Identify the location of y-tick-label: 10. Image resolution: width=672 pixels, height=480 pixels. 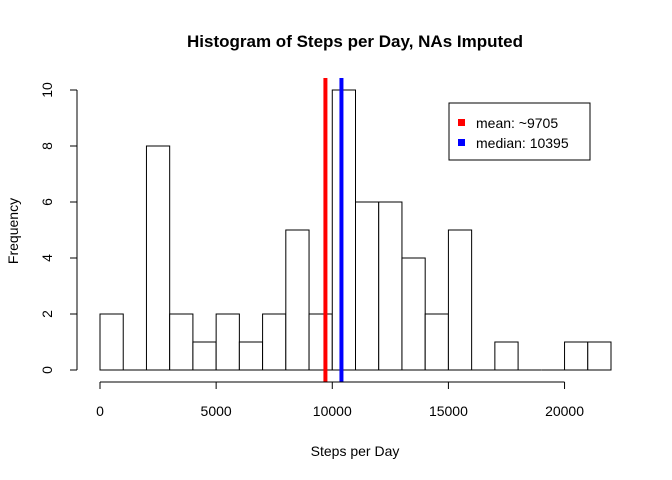
(47, 90).